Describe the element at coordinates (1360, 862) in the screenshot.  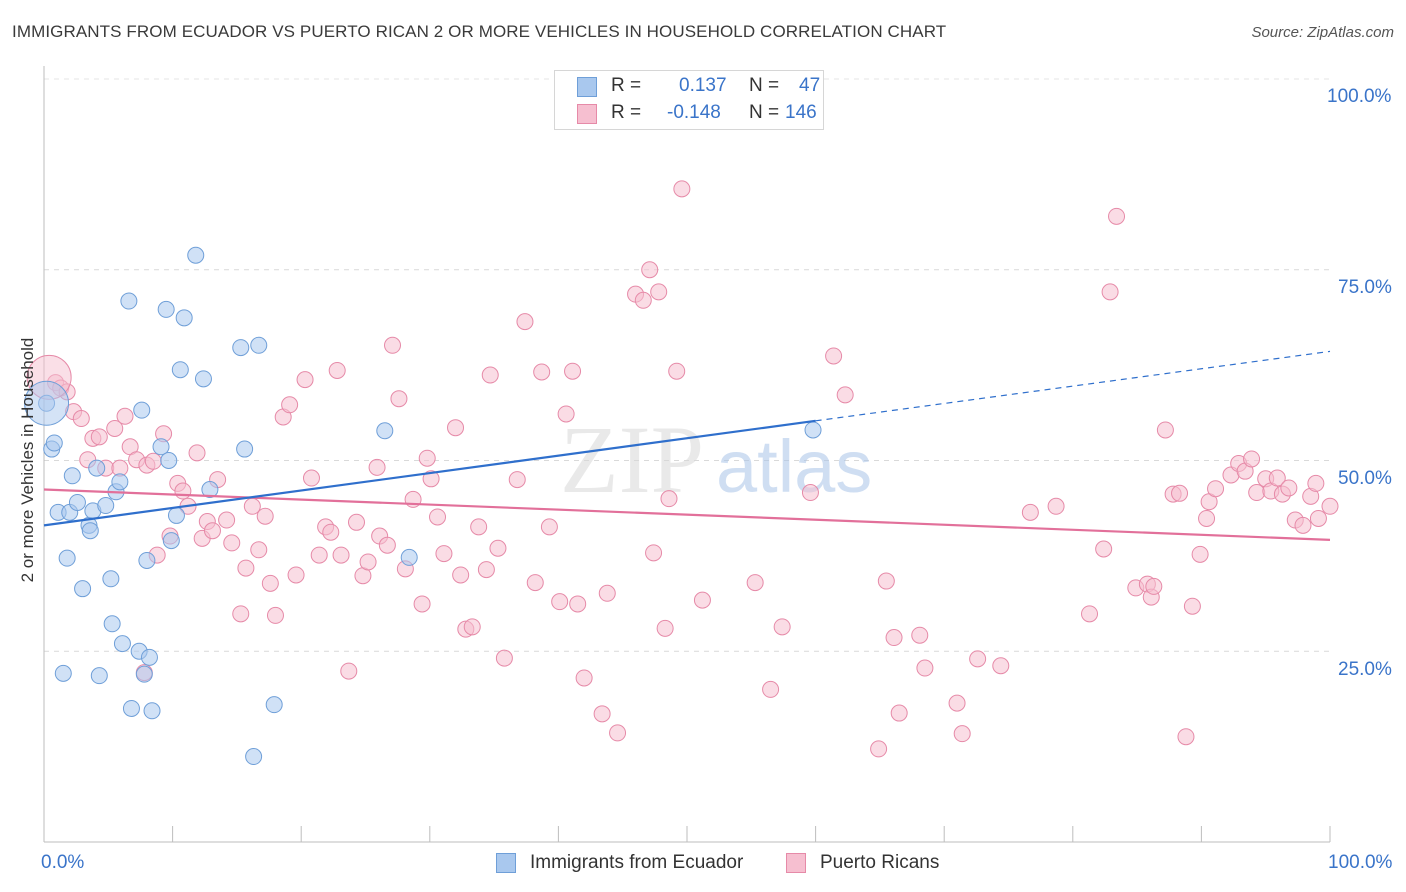
I see `x-tick-label-max: 100.0%` at that location.